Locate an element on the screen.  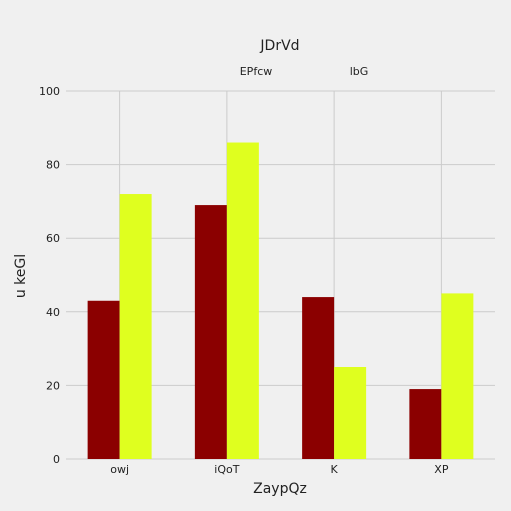
y-axis-label: u keGl is located at coordinates (21, 276).